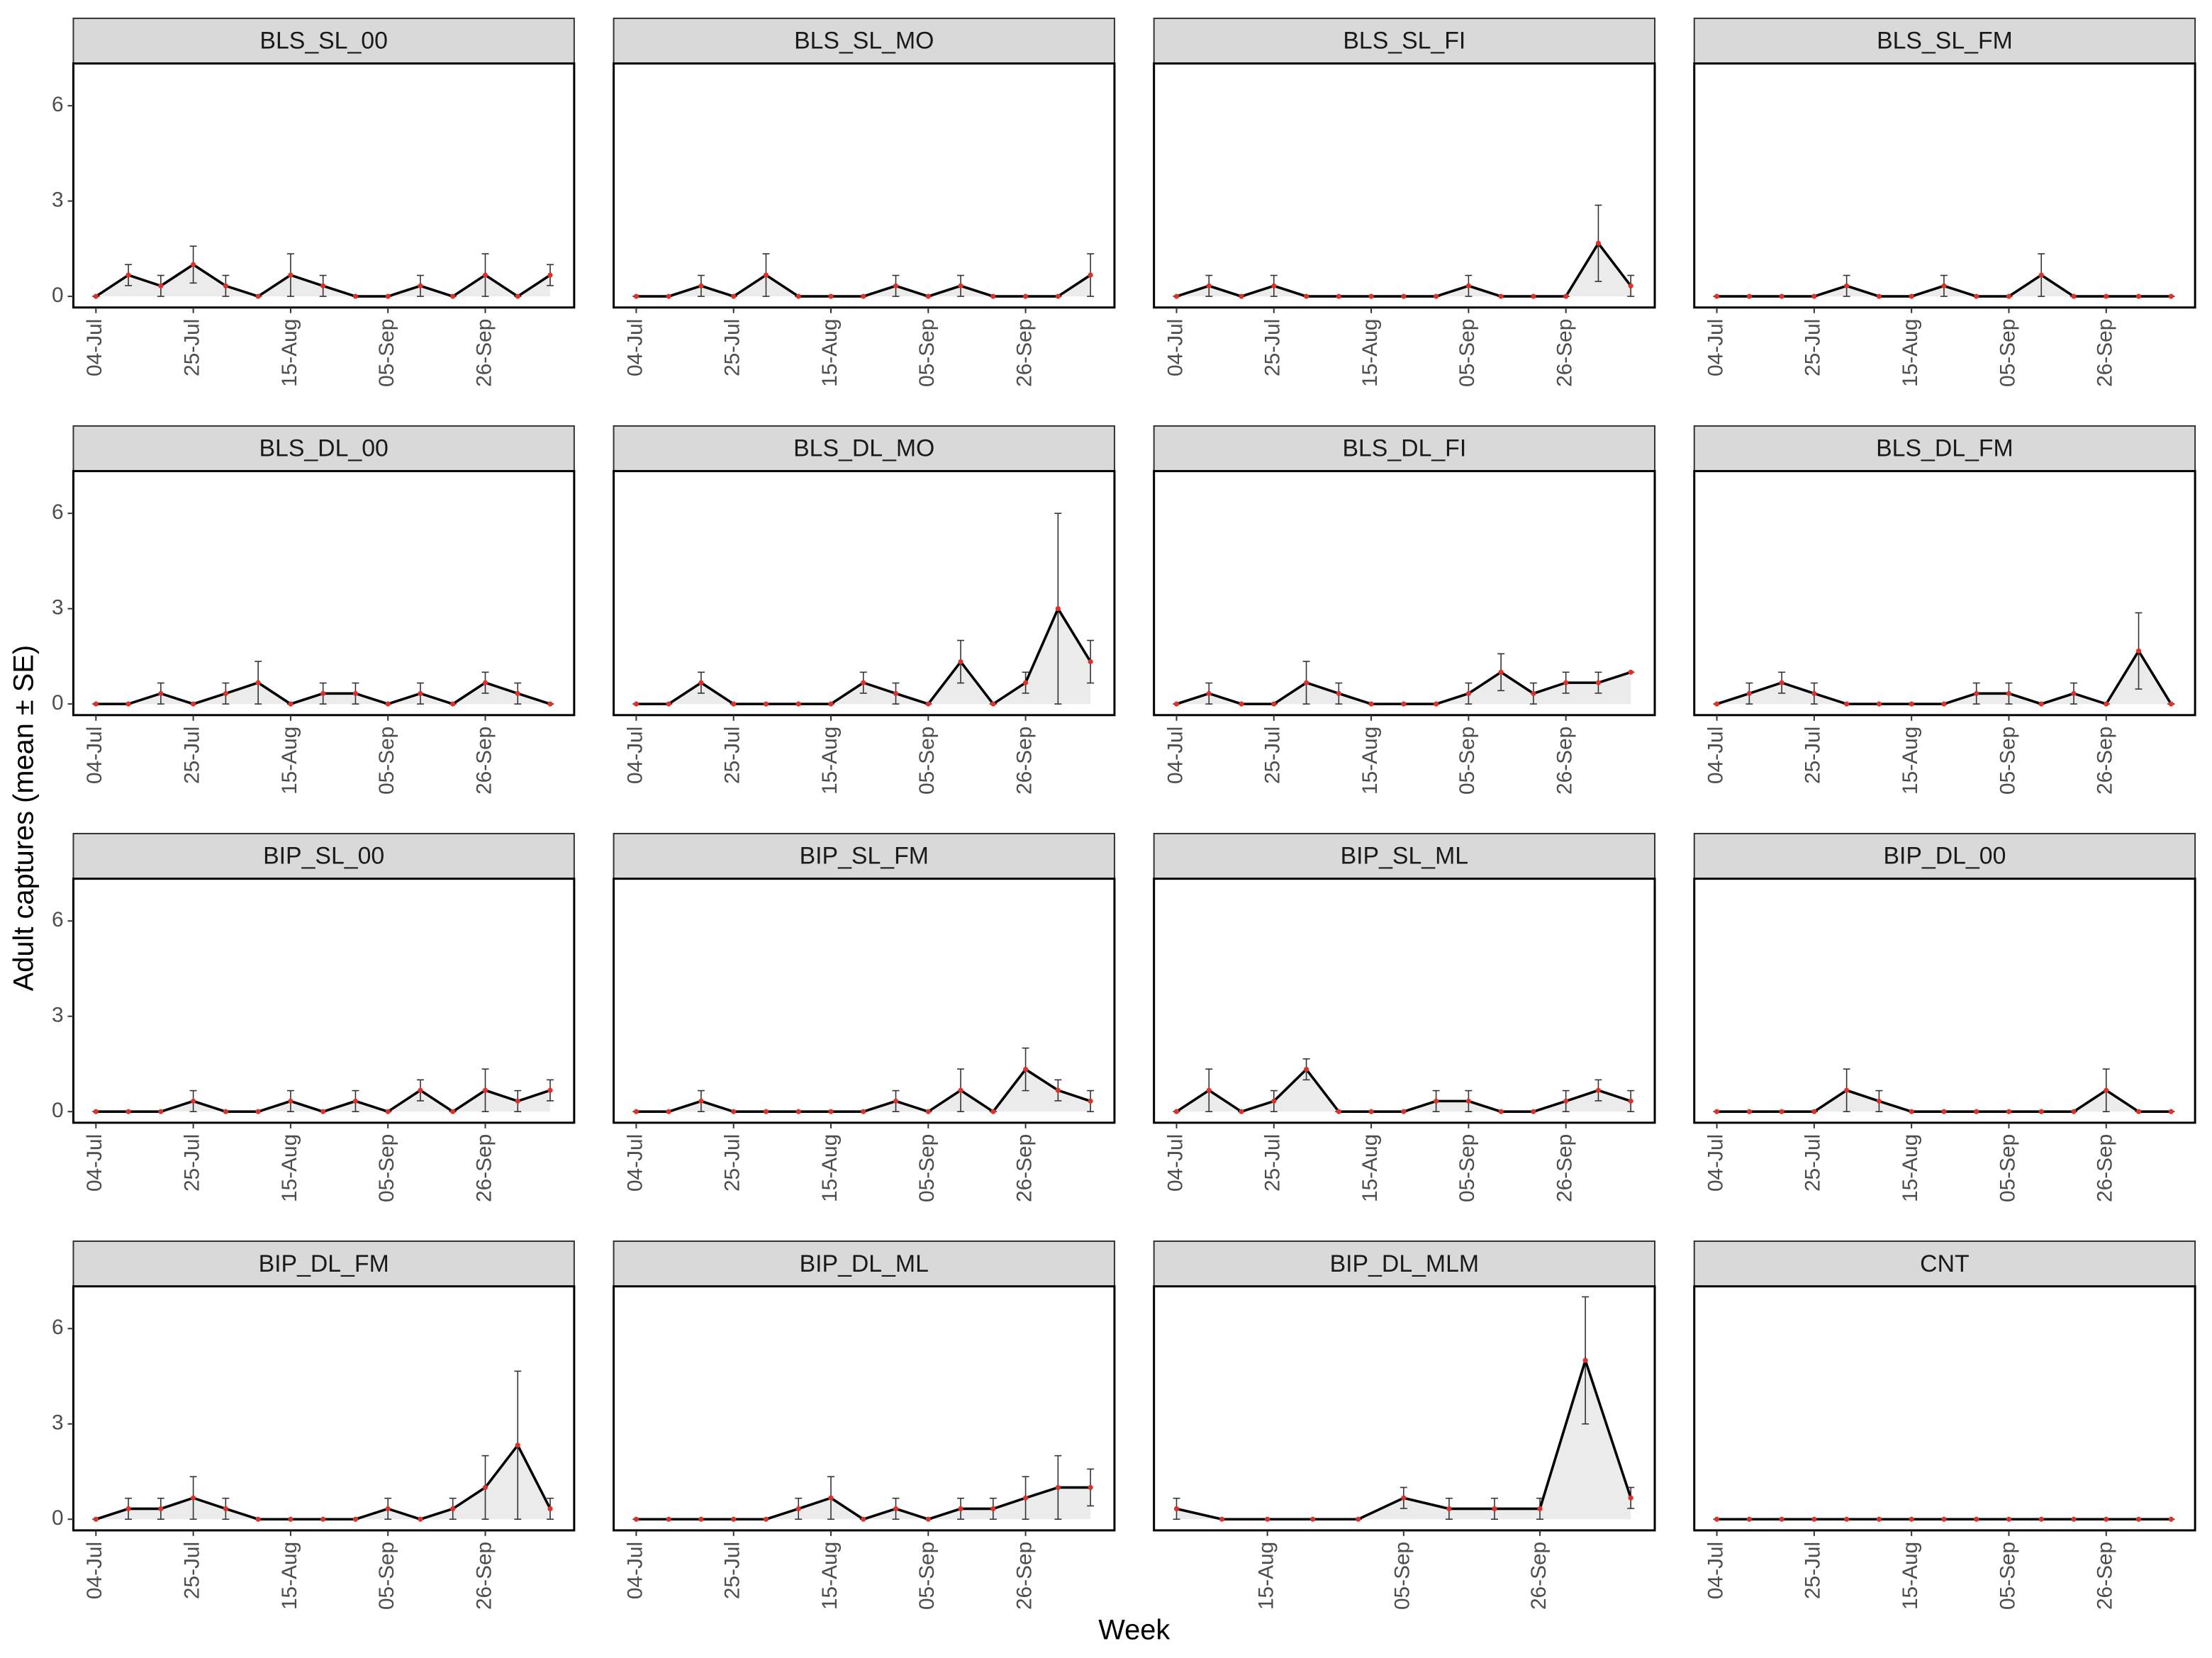  What do you see at coordinates (1405, 1263) in the screenshot?
I see `panel-title: BIP_DL_MLM` at bounding box center [1405, 1263].